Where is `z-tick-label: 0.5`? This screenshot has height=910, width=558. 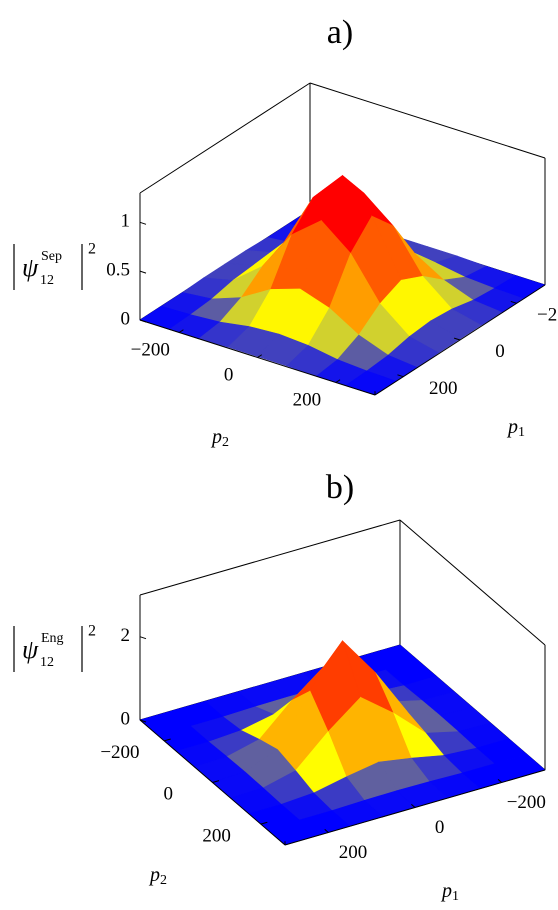 z-tick-label: 0.5 is located at coordinates (118, 270).